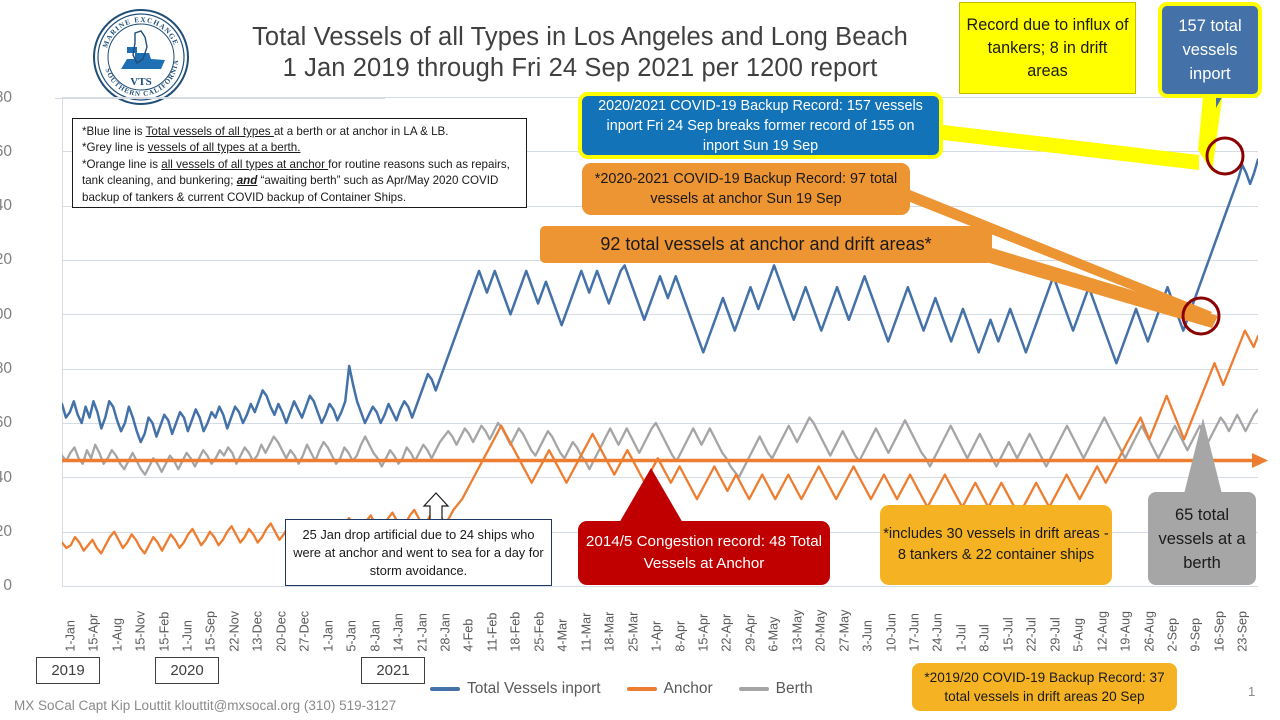 The image size is (1280, 720). What do you see at coordinates (6, 368) in the screenshot?
I see `y-tick-label-80: 80` at bounding box center [6, 368].